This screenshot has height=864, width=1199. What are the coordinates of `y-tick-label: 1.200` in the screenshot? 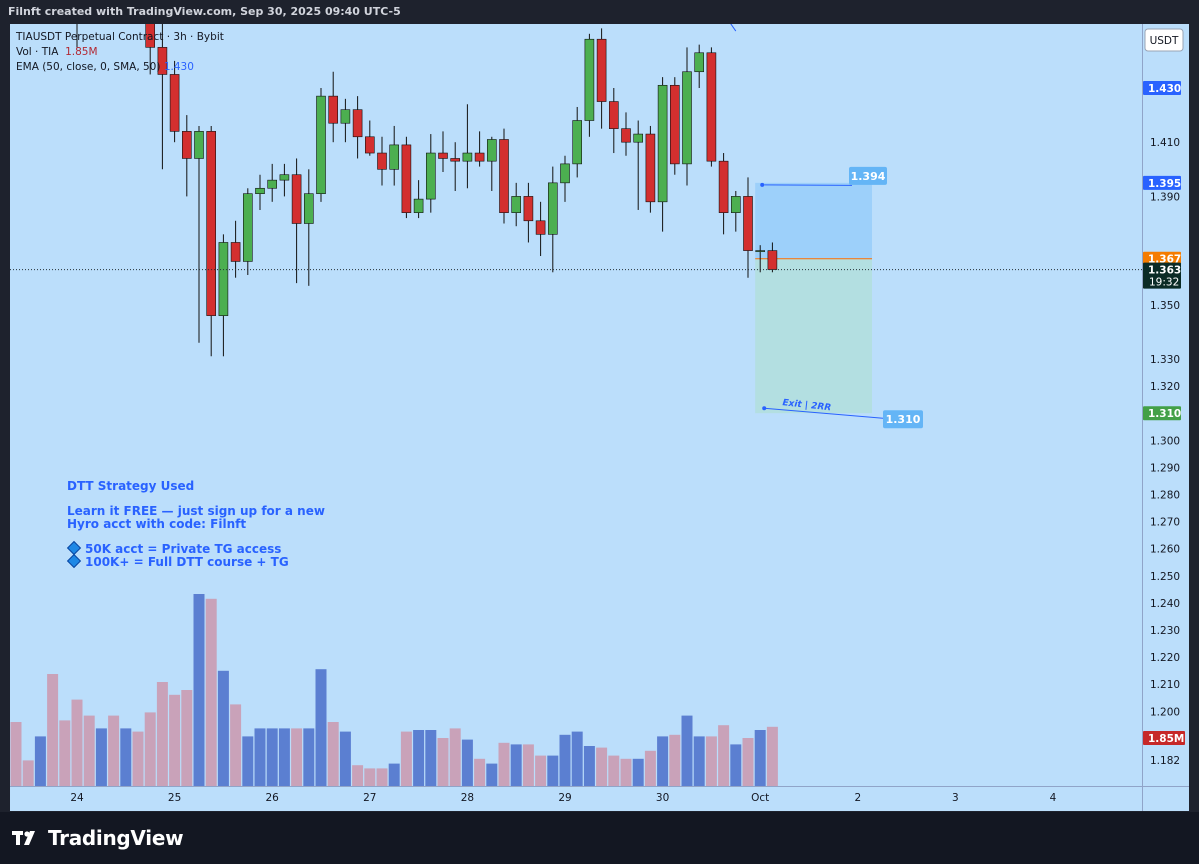 It's located at (1165, 712).